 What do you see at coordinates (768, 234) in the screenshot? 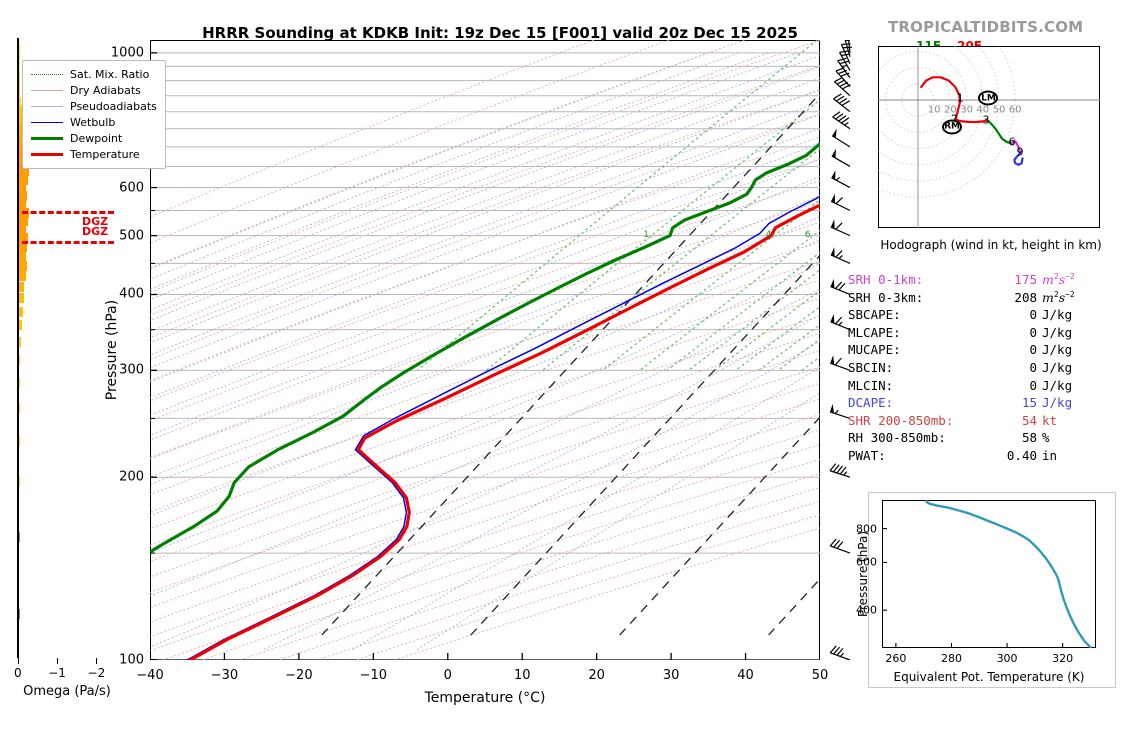
I see `mixing-ratio-label: 4` at bounding box center [768, 234].